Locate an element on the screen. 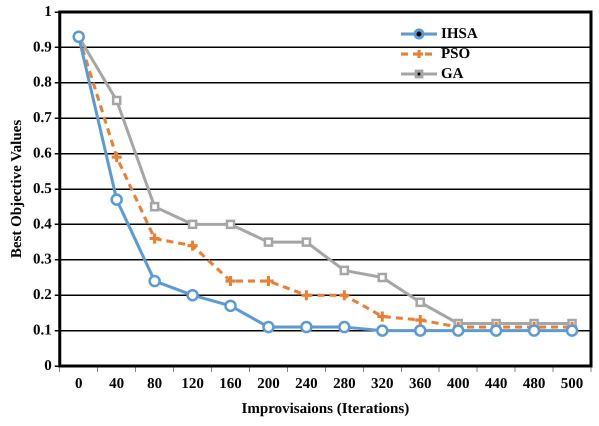 Image resolution: width=599 pixels, height=426 pixels. legend-label: PSO is located at coordinates (455, 54).